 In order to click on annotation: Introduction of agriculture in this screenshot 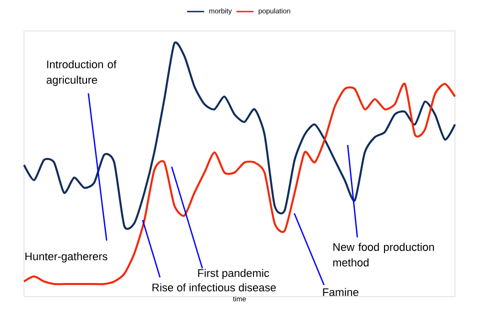, I will do `click(81, 73)`.